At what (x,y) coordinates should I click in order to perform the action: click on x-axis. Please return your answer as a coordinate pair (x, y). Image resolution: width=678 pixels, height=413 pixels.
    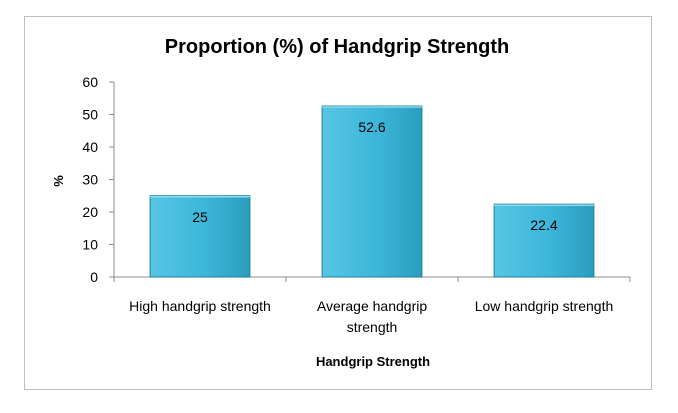
    Looking at the image, I should click on (372, 279).